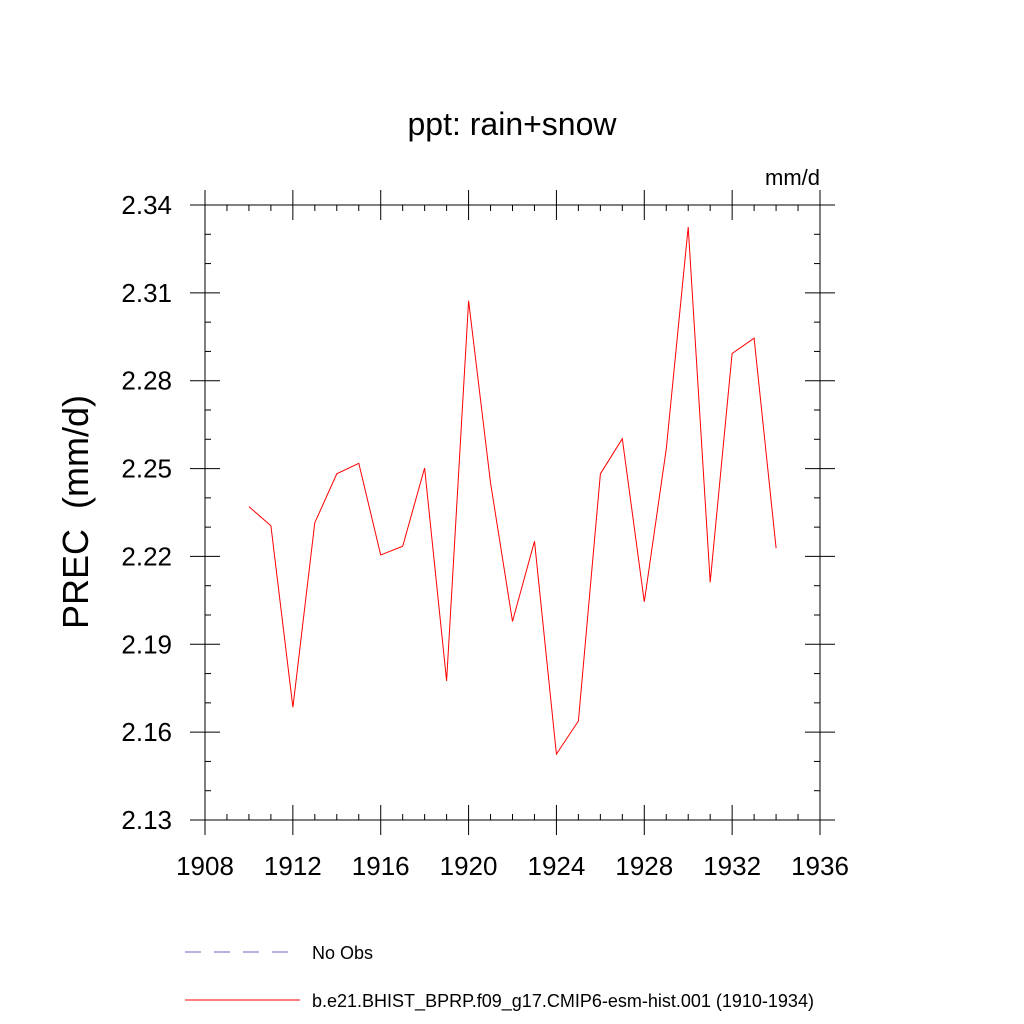 The width and height of the screenshot is (1024, 1024). What do you see at coordinates (644, 866) in the screenshot?
I see `x-tick-label: 1928` at bounding box center [644, 866].